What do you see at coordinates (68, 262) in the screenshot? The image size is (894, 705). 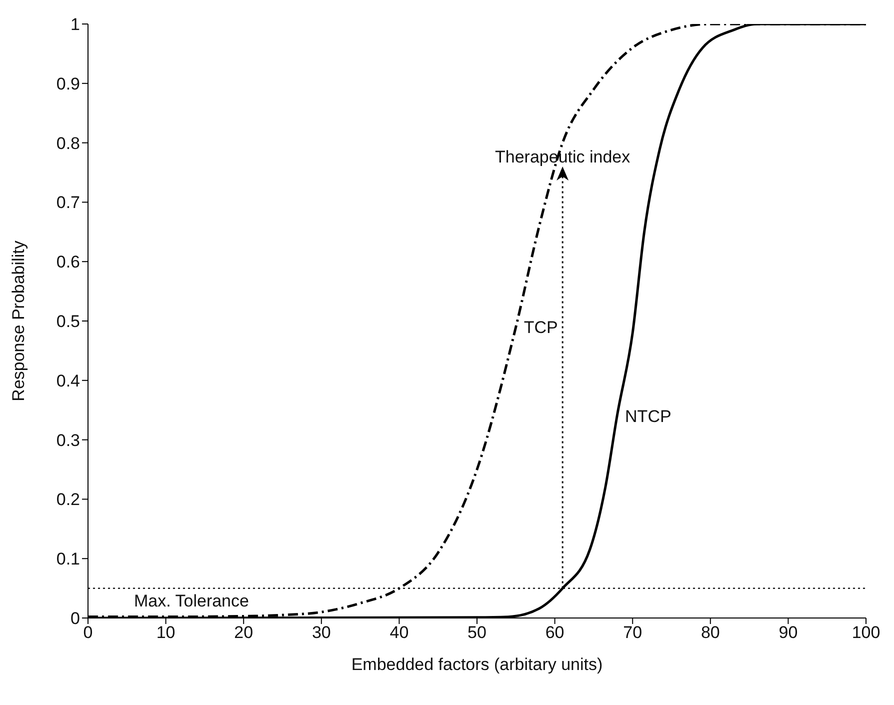 I see `y-tick-label: 0.6` at bounding box center [68, 262].